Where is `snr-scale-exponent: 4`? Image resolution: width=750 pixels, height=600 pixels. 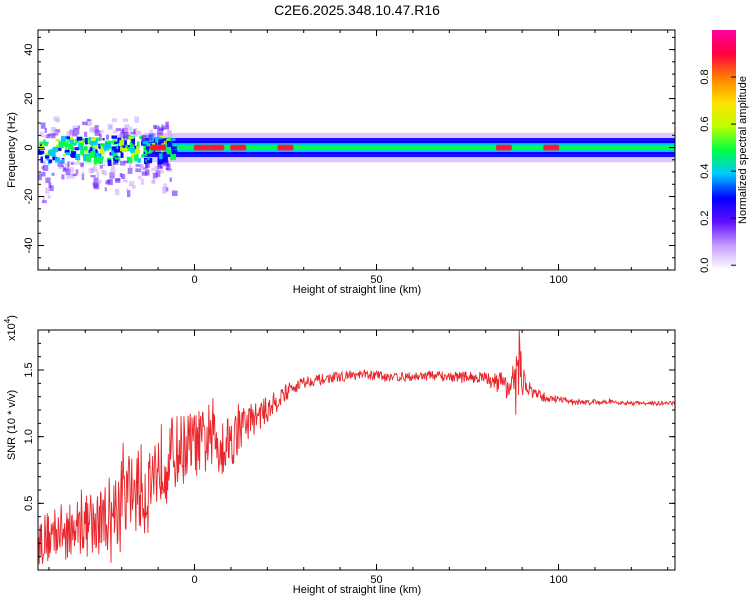
snr-scale-exponent: 4 is located at coordinates (7, 320).